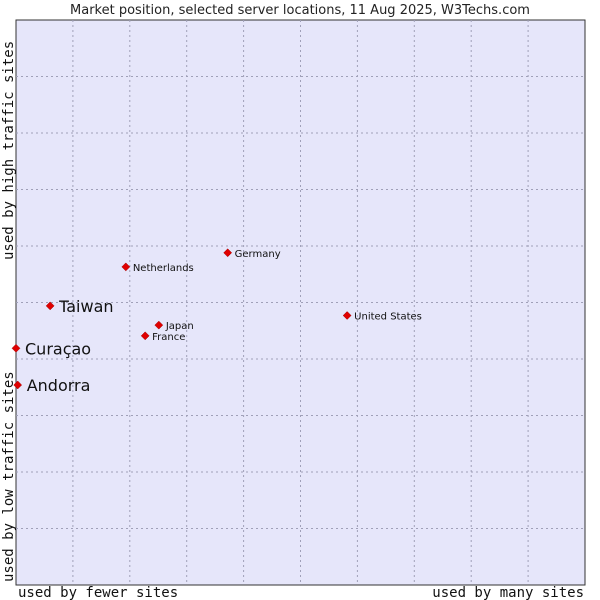 The height and width of the screenshot is (600, 600). I want to click on point-label: France, so click(168, 337).